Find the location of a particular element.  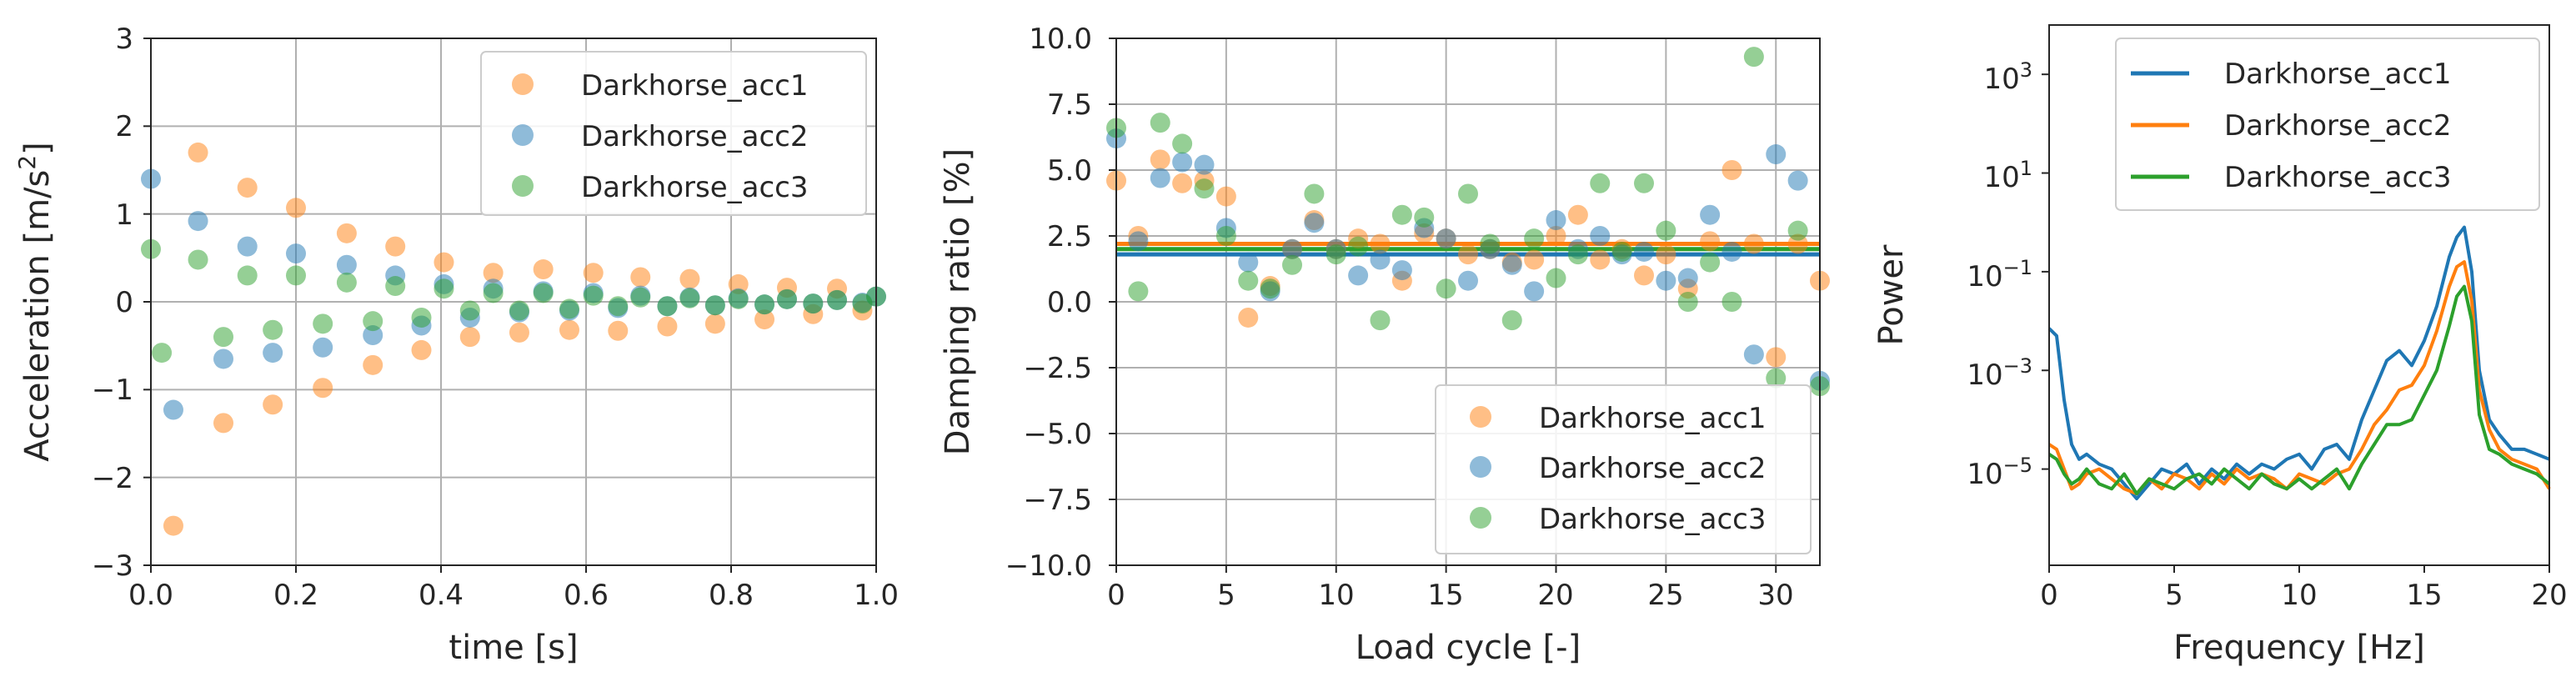

y-tick-label: −2 is located at coordinates (112, 478).